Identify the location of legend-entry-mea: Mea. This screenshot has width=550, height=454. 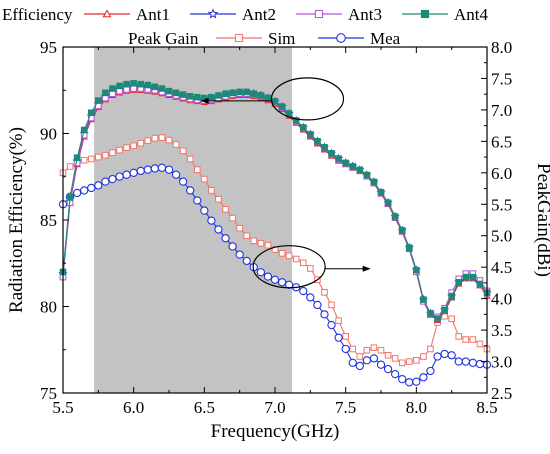
(359, 38).